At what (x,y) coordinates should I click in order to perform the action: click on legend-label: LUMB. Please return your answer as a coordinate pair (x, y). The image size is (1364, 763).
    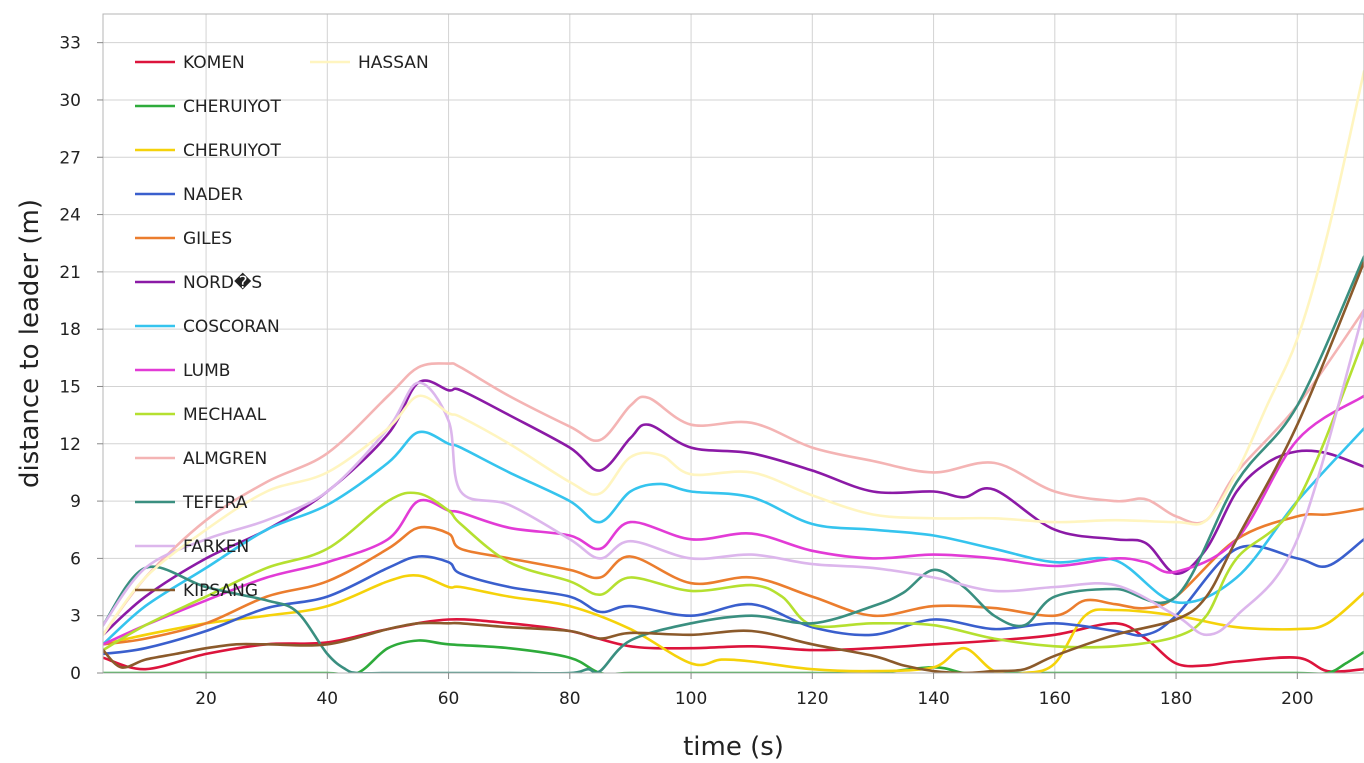
    Looking at the image, I should click on (206, 371).